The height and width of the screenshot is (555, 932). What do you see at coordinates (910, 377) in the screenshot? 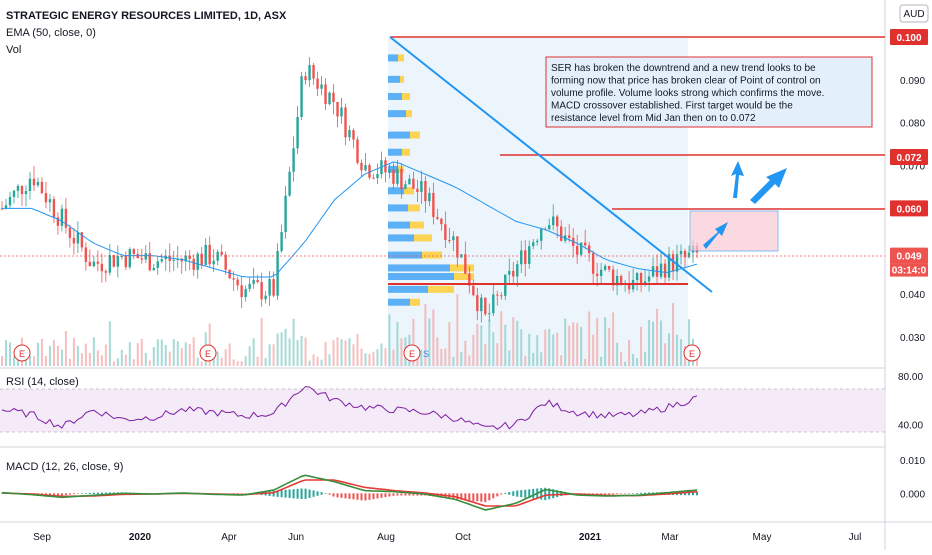
I see `rsi-tick-label: 80.00` at bounding box center [910, 377].